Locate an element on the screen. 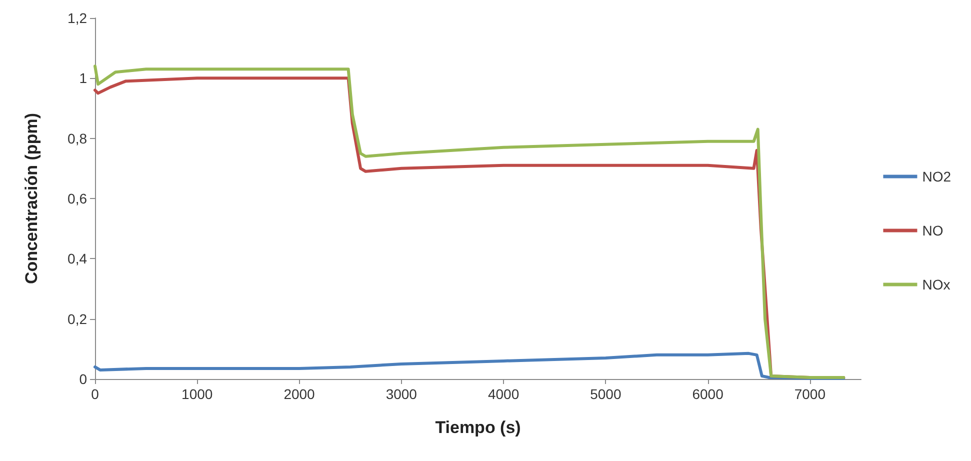 This screenshot has height=461, width=971. y-tick-label: 1 is located at coordinates (83, 78).